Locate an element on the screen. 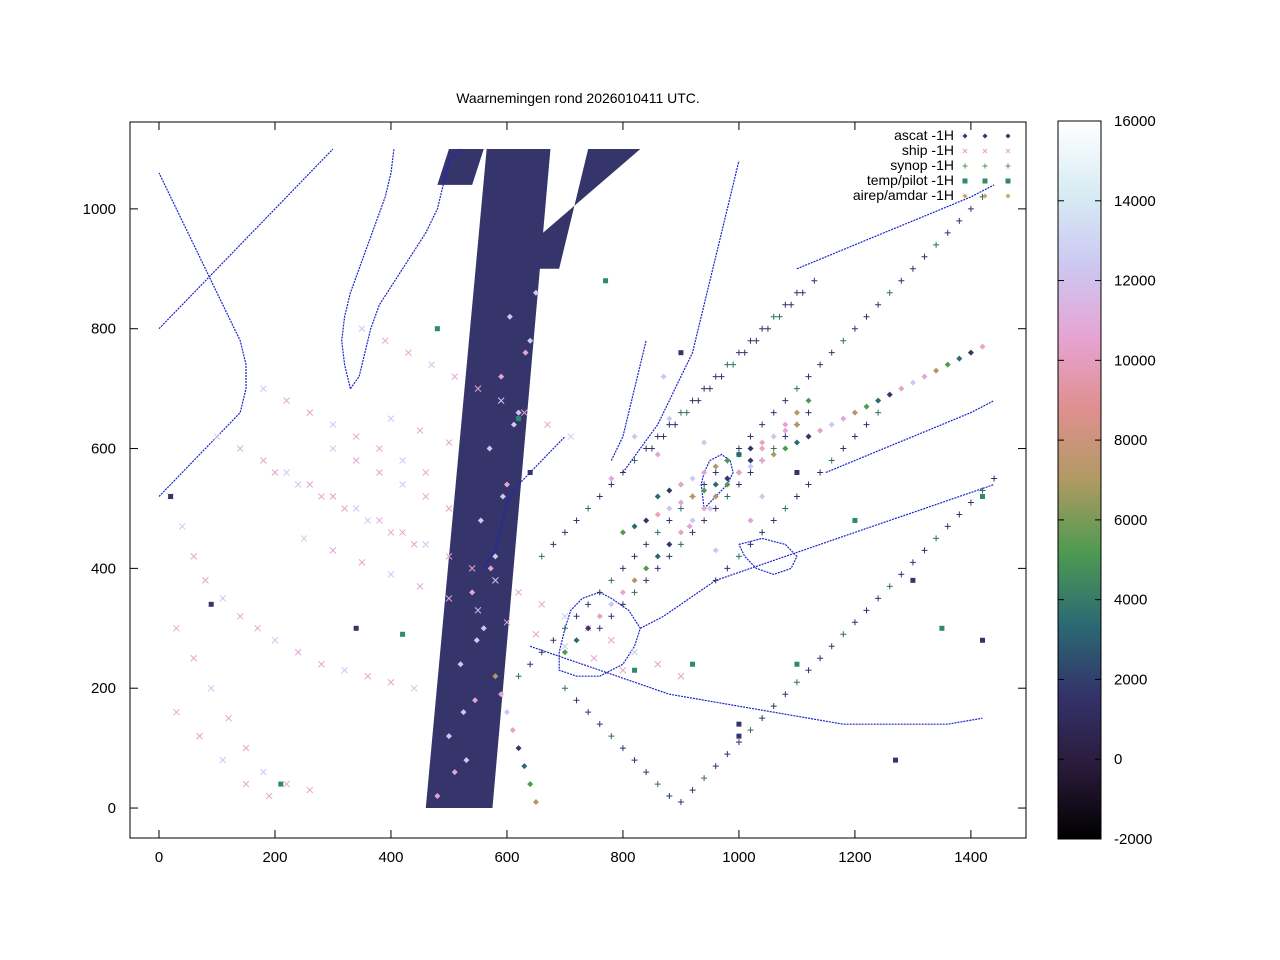  x-tick-label: 800 is located at coordinates (622, 857).